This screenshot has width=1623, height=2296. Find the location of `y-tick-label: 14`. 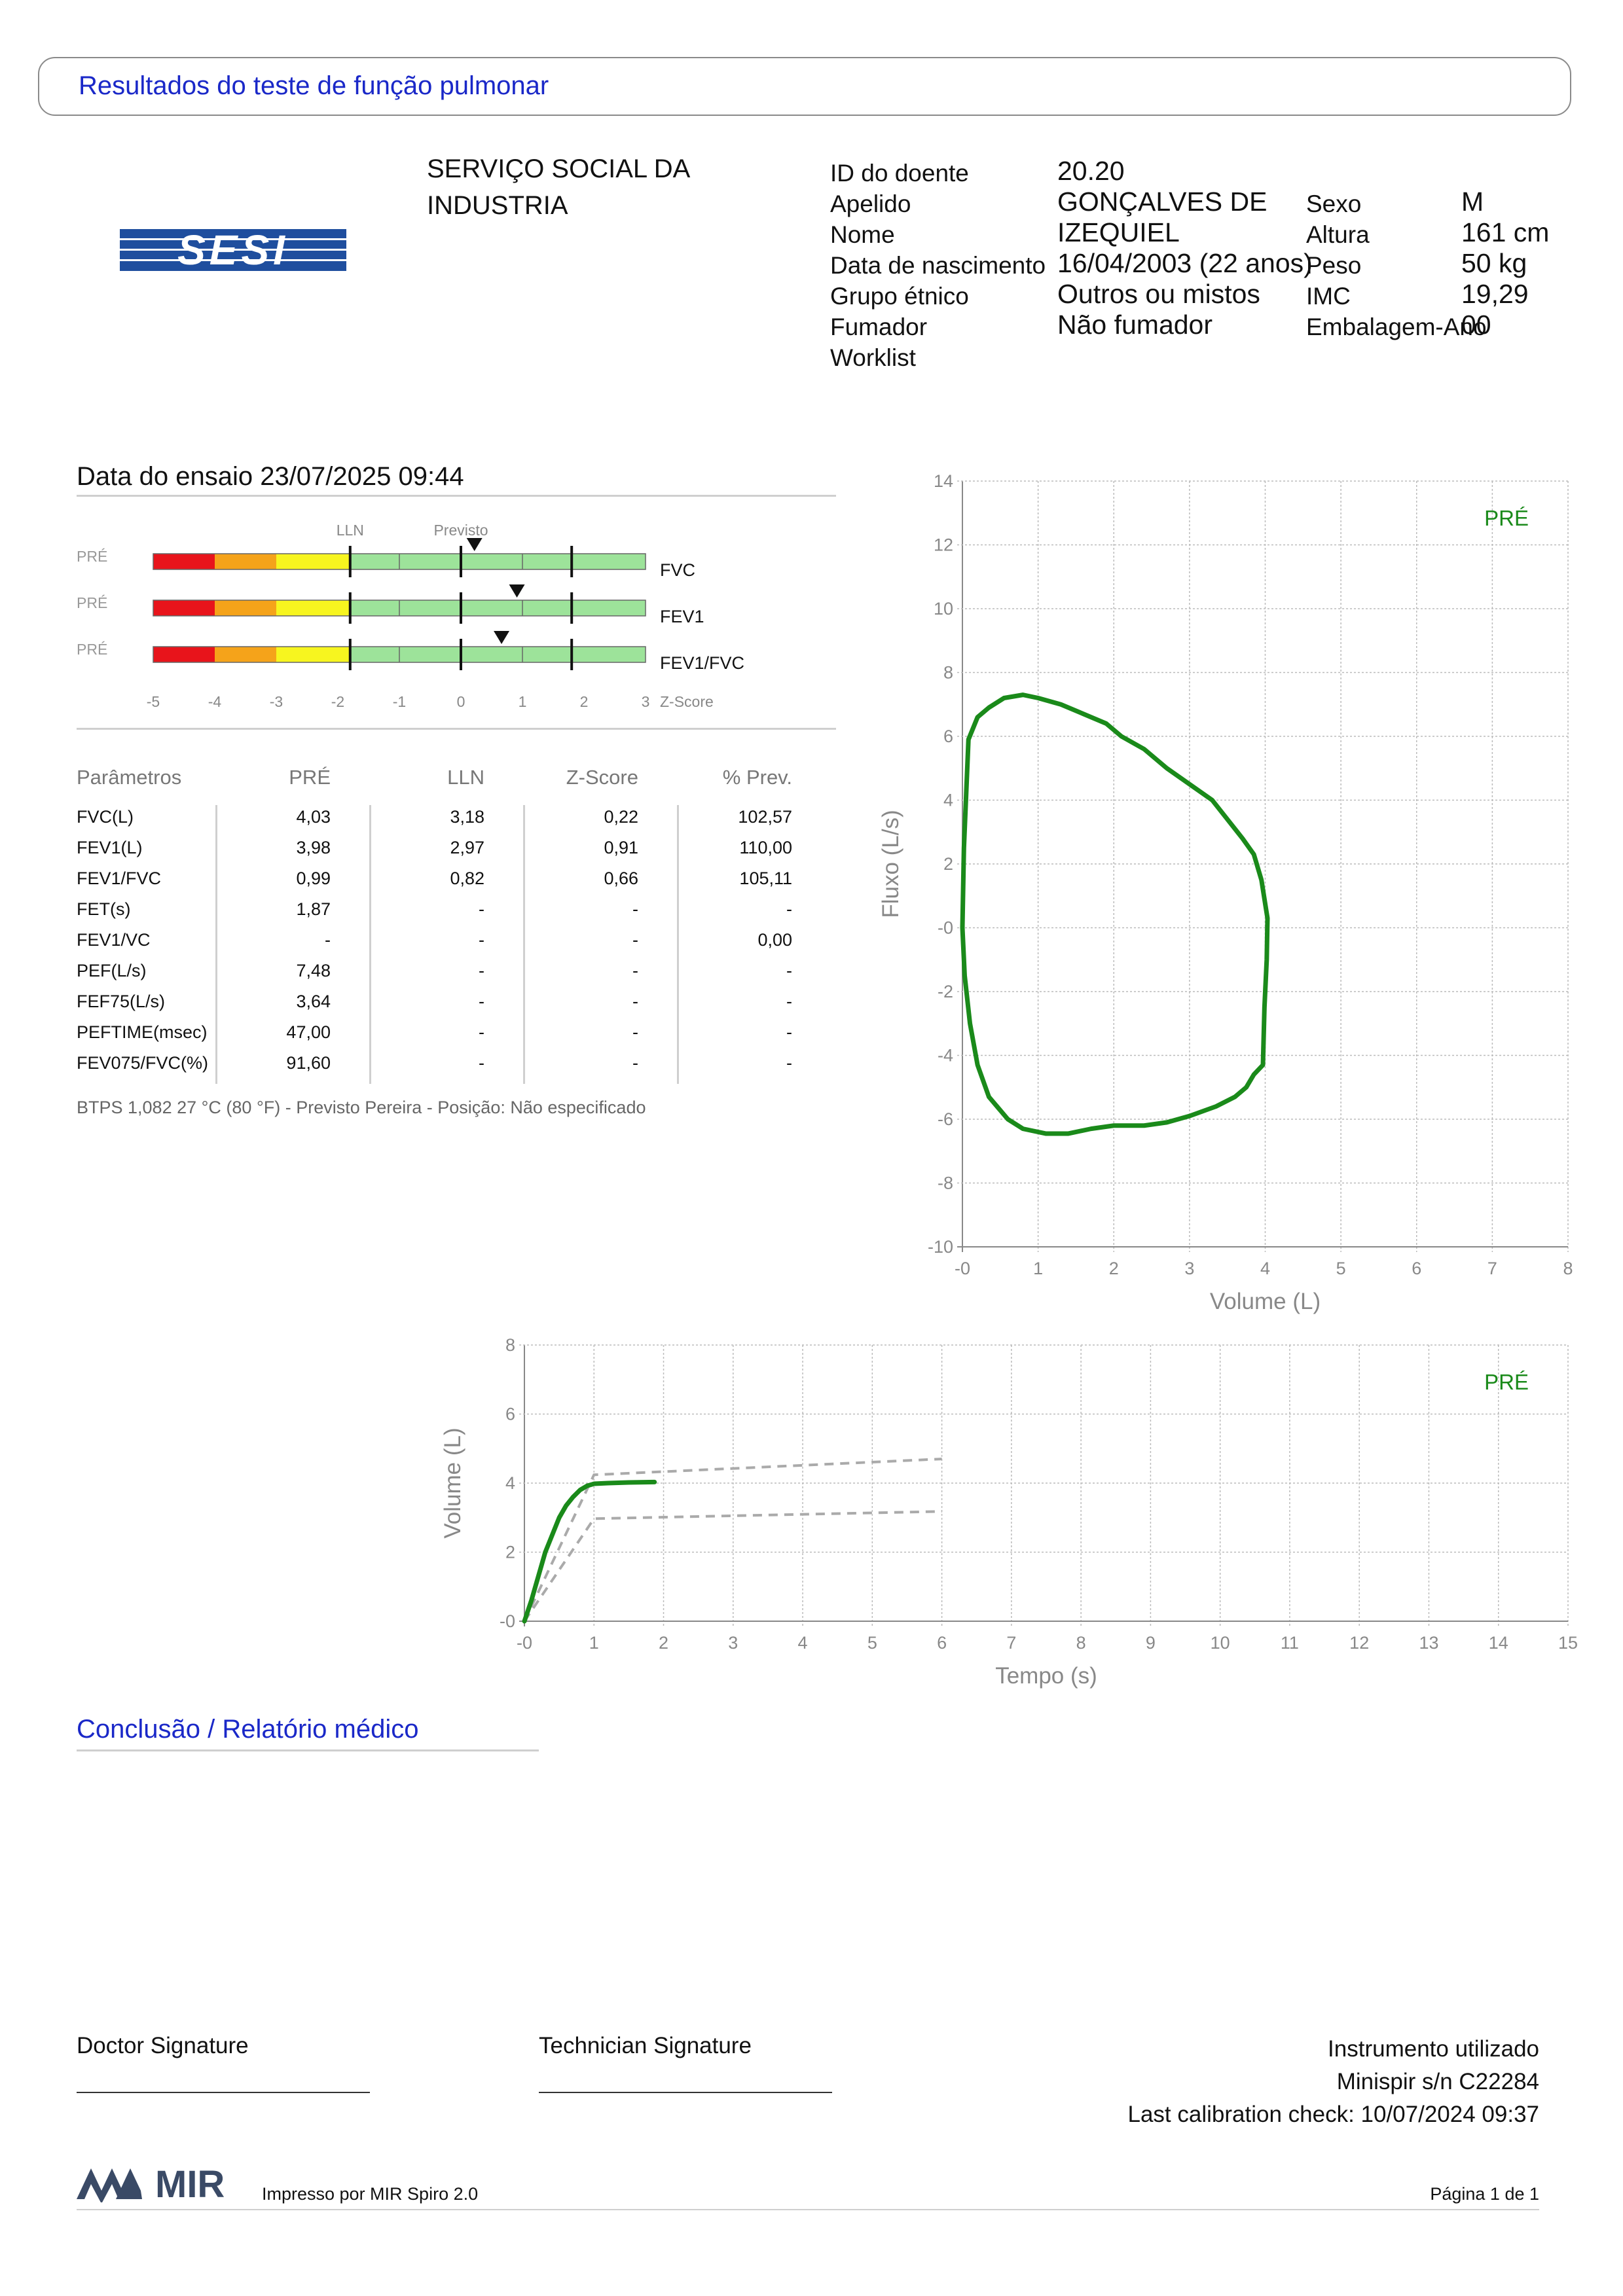

y-tick-label: 14 is located at coordinates (943, 481).